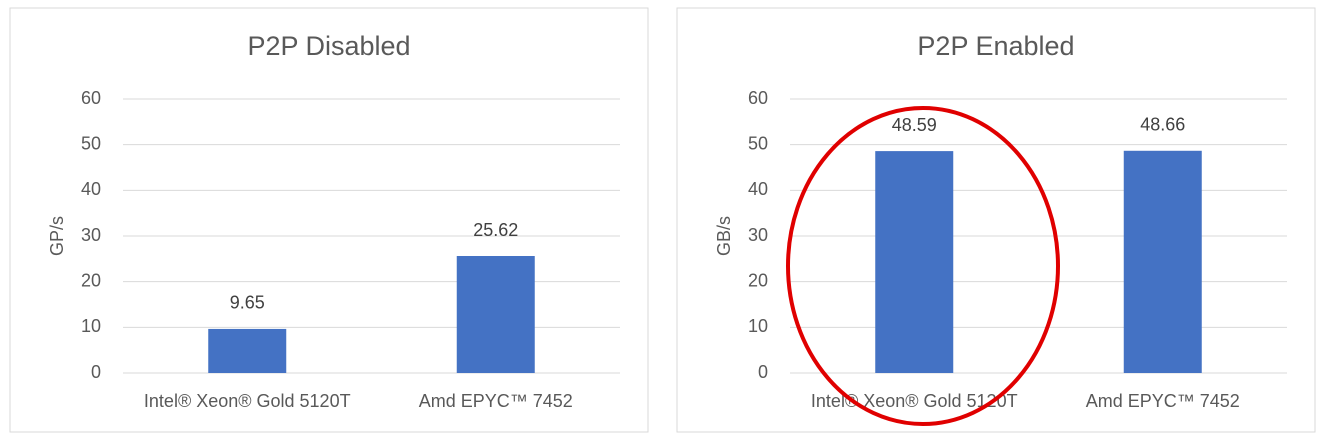 Image resolution: width=1328 pixels, height=440 pixels. I want to click on value-label: 9.65, so click(247, 303).